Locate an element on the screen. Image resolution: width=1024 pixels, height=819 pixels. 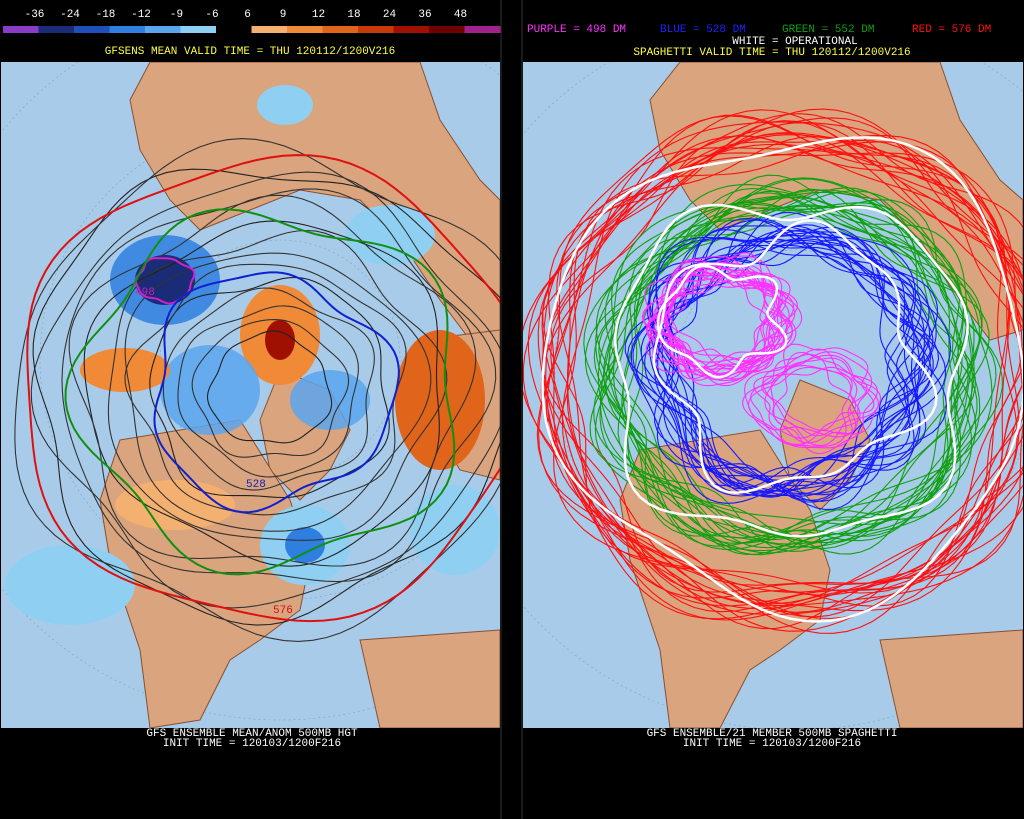
contour-label: 576 is located at coordinates (283, 611).